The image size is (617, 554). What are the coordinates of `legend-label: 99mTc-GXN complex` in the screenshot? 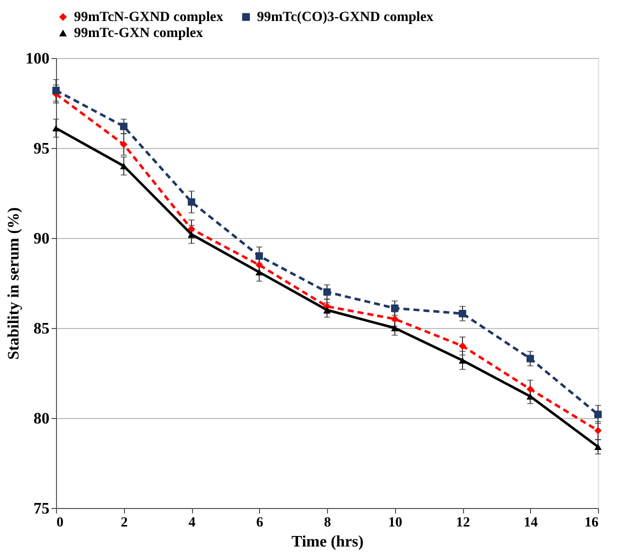 It's located at (138, 33).